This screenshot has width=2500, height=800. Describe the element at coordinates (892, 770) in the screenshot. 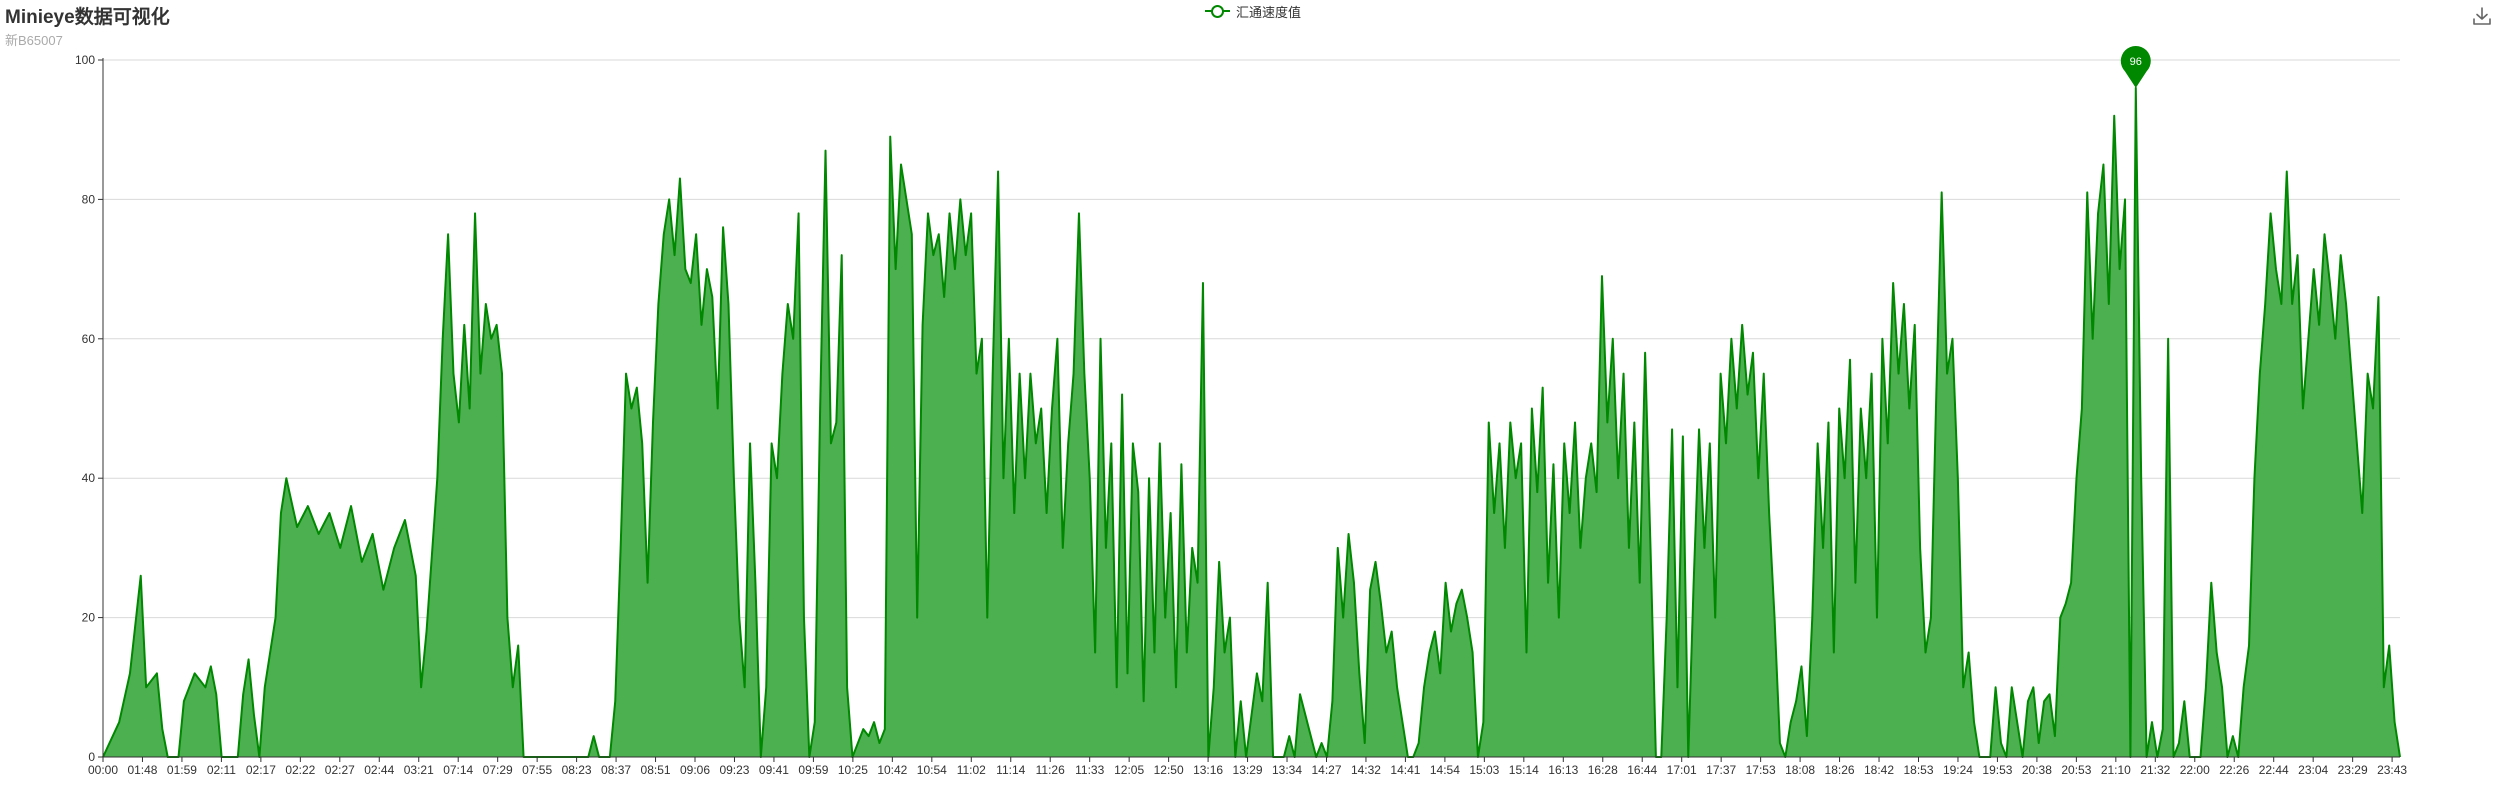

I see `x-tick-label: 10:42` at that location.